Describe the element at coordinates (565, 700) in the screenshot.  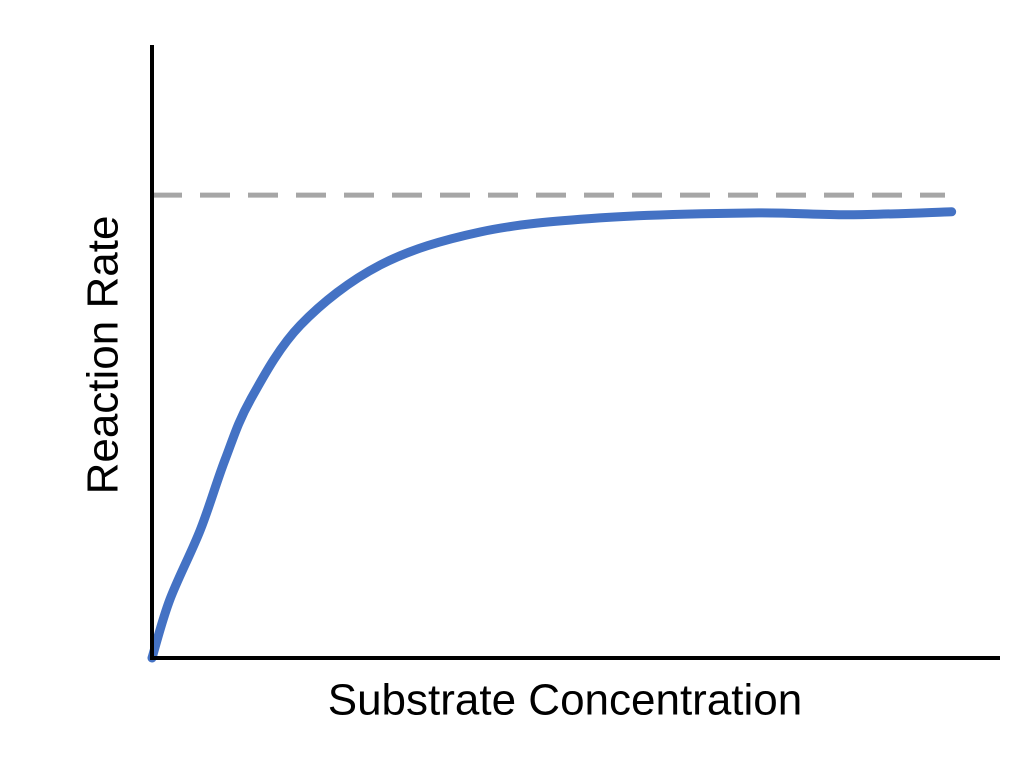
I see `x-axis-label: Substrate Concentration` at that location.